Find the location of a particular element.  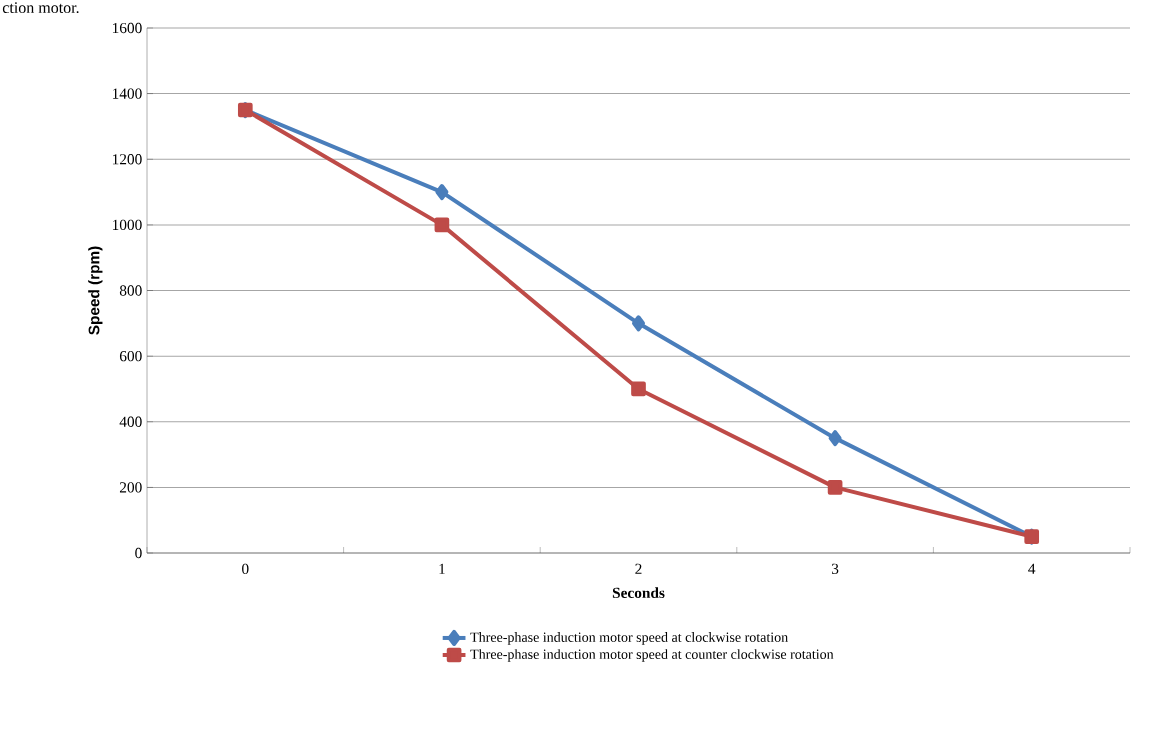

x-tick-label: 0 is located at coordinates (245, 569).